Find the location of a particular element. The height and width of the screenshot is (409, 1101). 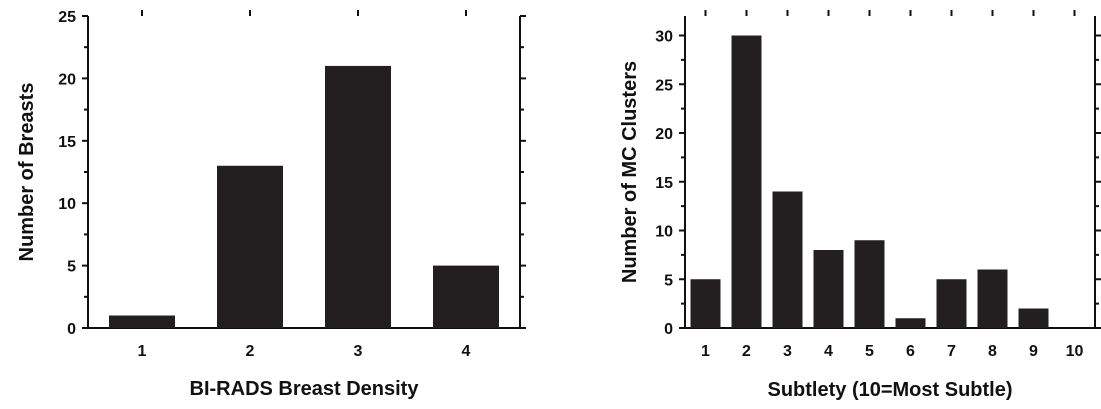

y-axis-title: Number of MC Clusters is located at coordinates (630, 172).